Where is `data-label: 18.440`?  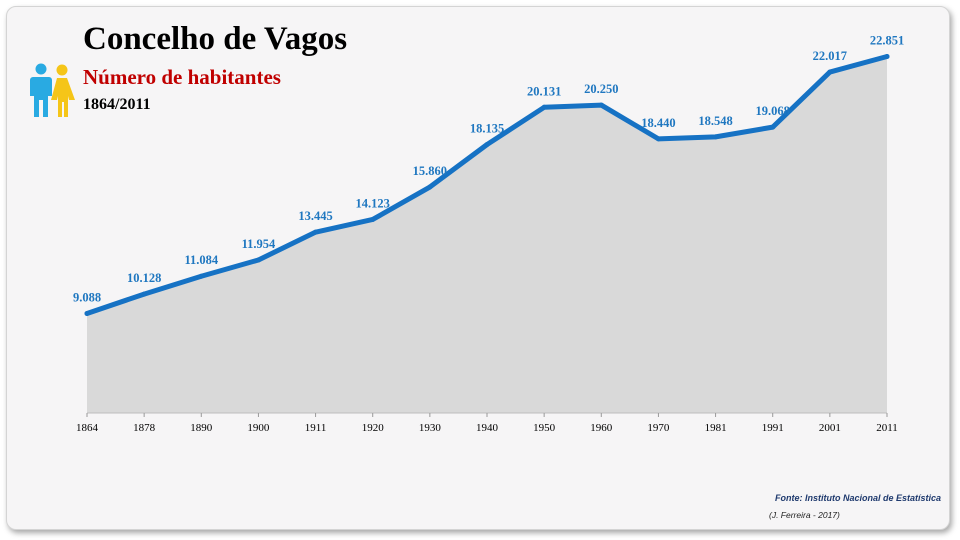 data-label: 18.440 is located at coordinates (658, 123).